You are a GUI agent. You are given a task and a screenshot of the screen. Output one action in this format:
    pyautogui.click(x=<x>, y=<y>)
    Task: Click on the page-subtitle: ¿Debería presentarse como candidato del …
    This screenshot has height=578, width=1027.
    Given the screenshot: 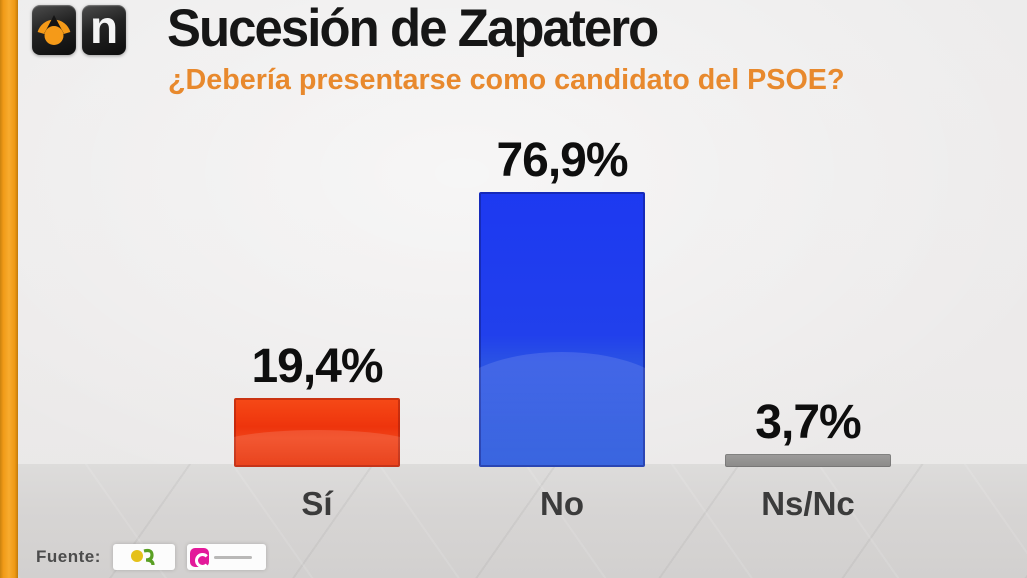 What is the action you would take?
    pyautogui.click(x=506, y=80)
    